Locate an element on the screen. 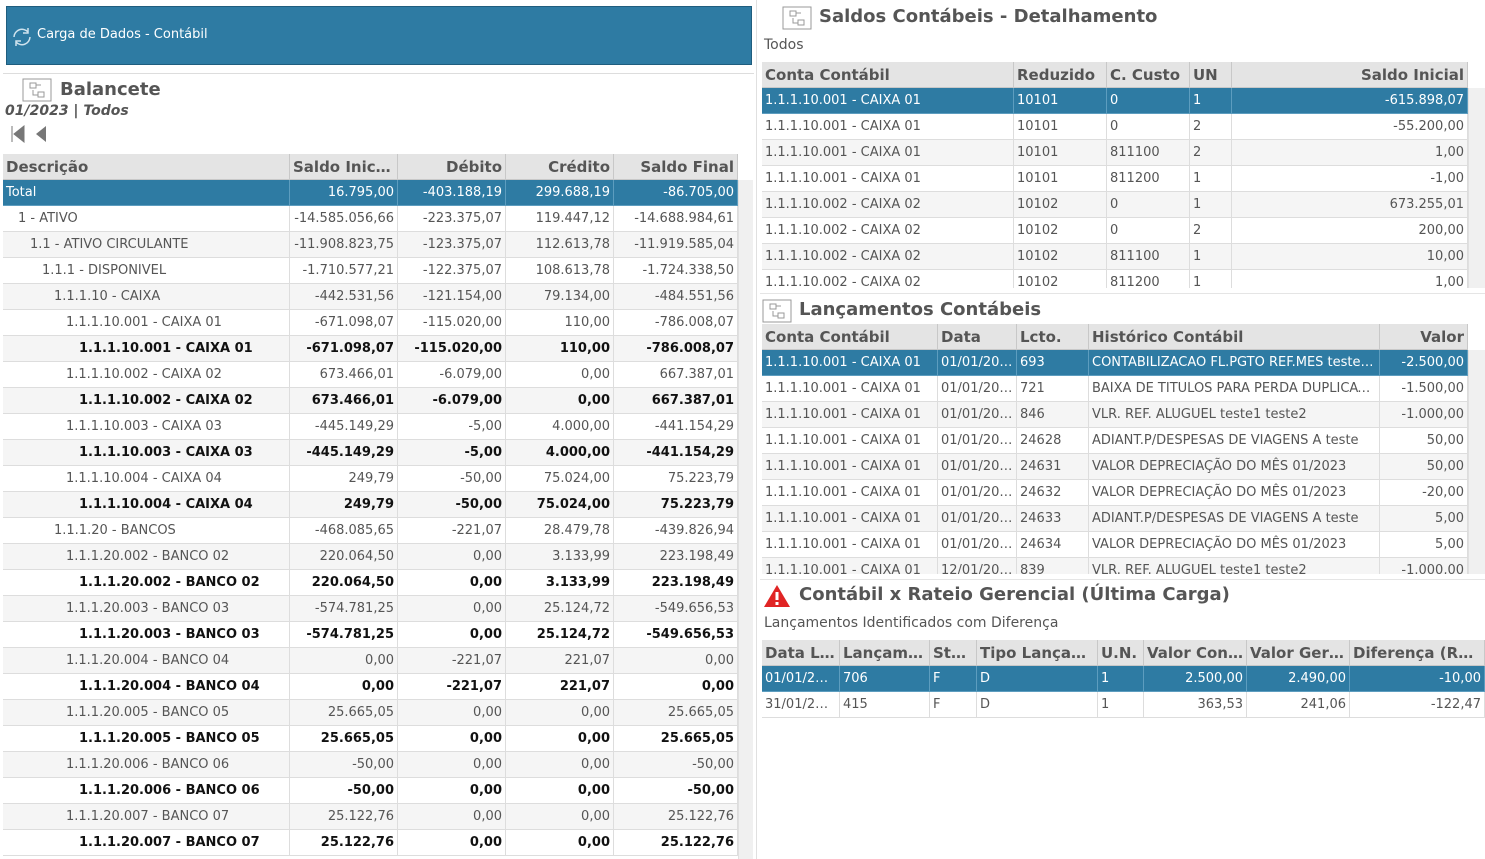 Image resolution: width=1485 pixels, height=859 pixels. grid-cell: 112.613,78 is located at coordinates (560, 245).